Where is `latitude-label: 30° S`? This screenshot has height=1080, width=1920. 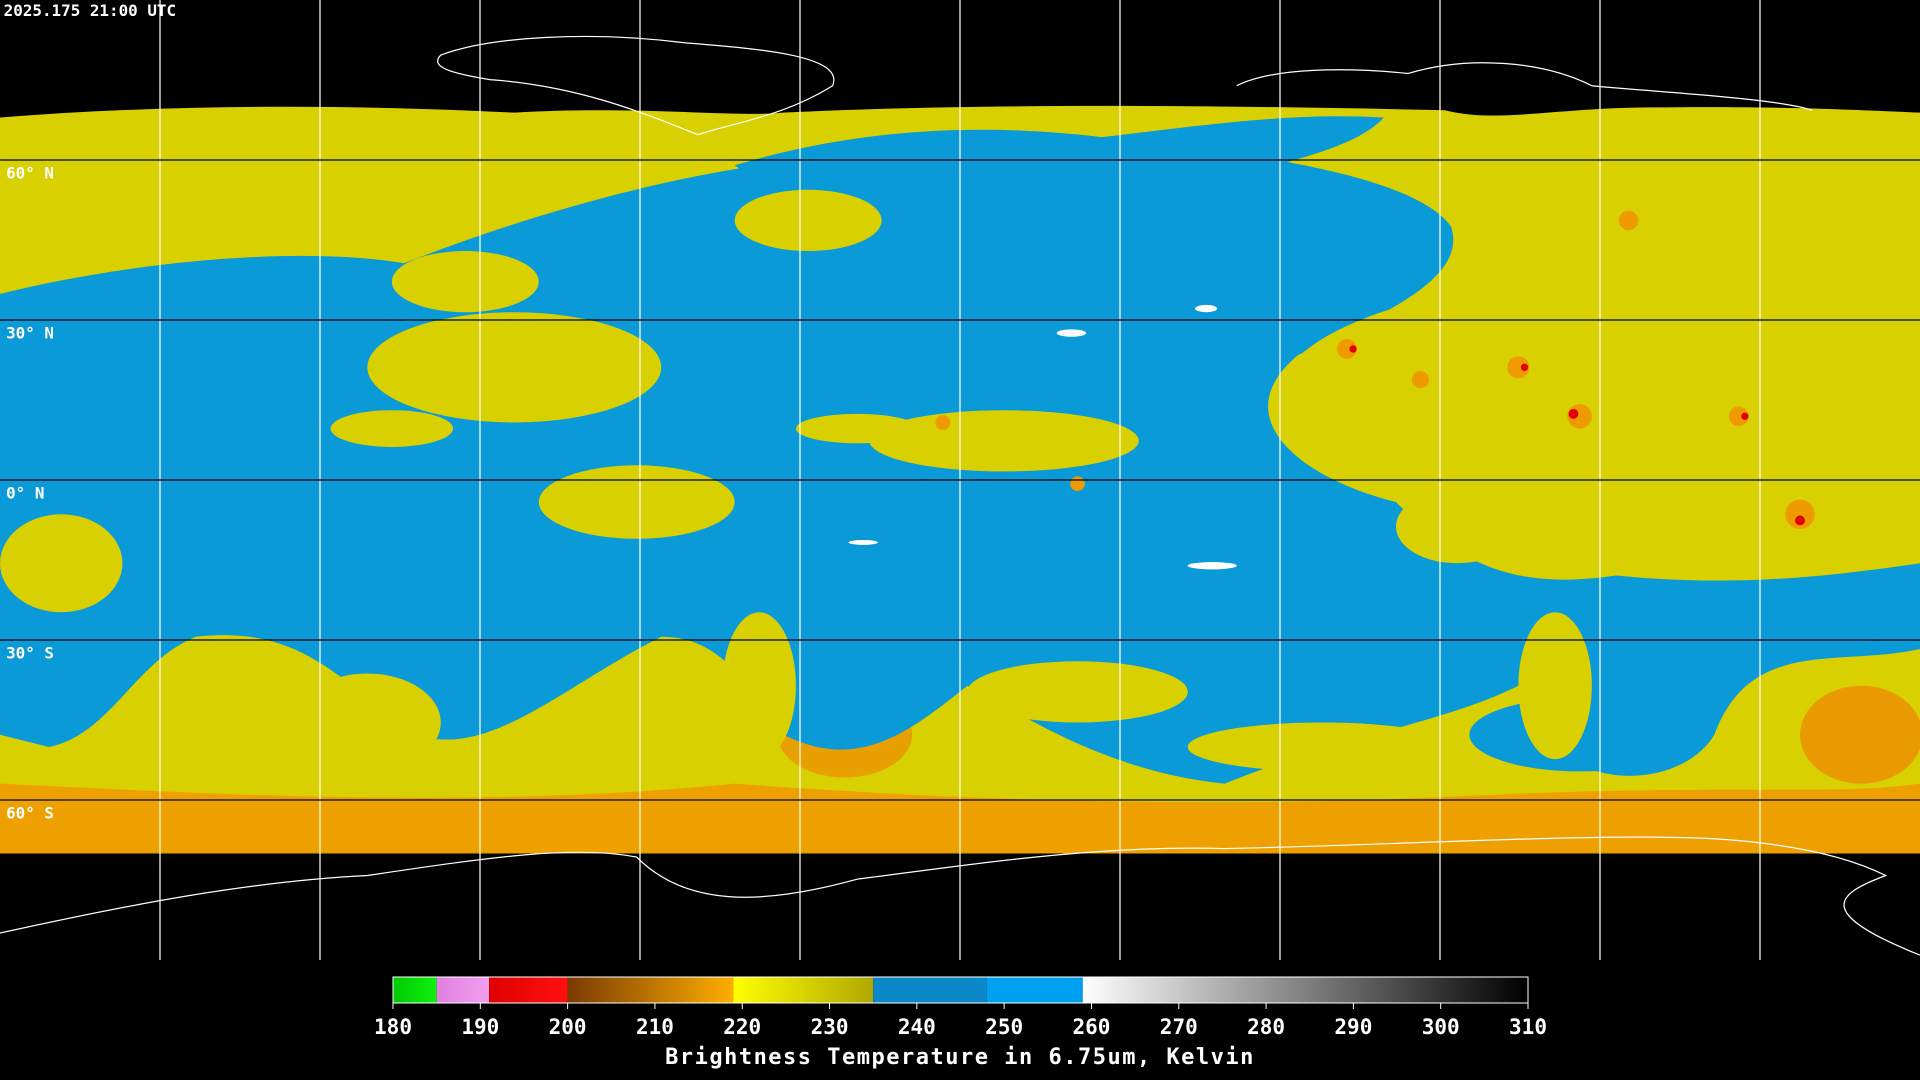
latitude-label: 30° S is located at coordinates (30, 652).